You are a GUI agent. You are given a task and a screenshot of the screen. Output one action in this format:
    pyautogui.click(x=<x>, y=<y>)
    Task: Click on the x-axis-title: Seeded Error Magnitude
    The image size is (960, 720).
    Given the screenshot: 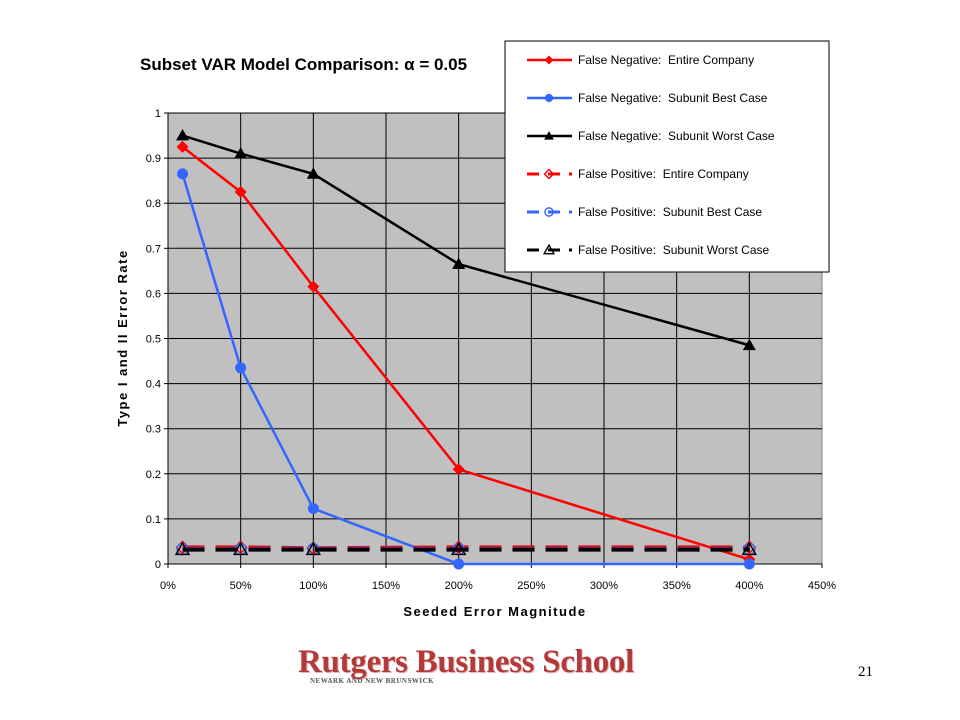 What is the action you would take?
    pyautogui.click(x=494, y=611)
    